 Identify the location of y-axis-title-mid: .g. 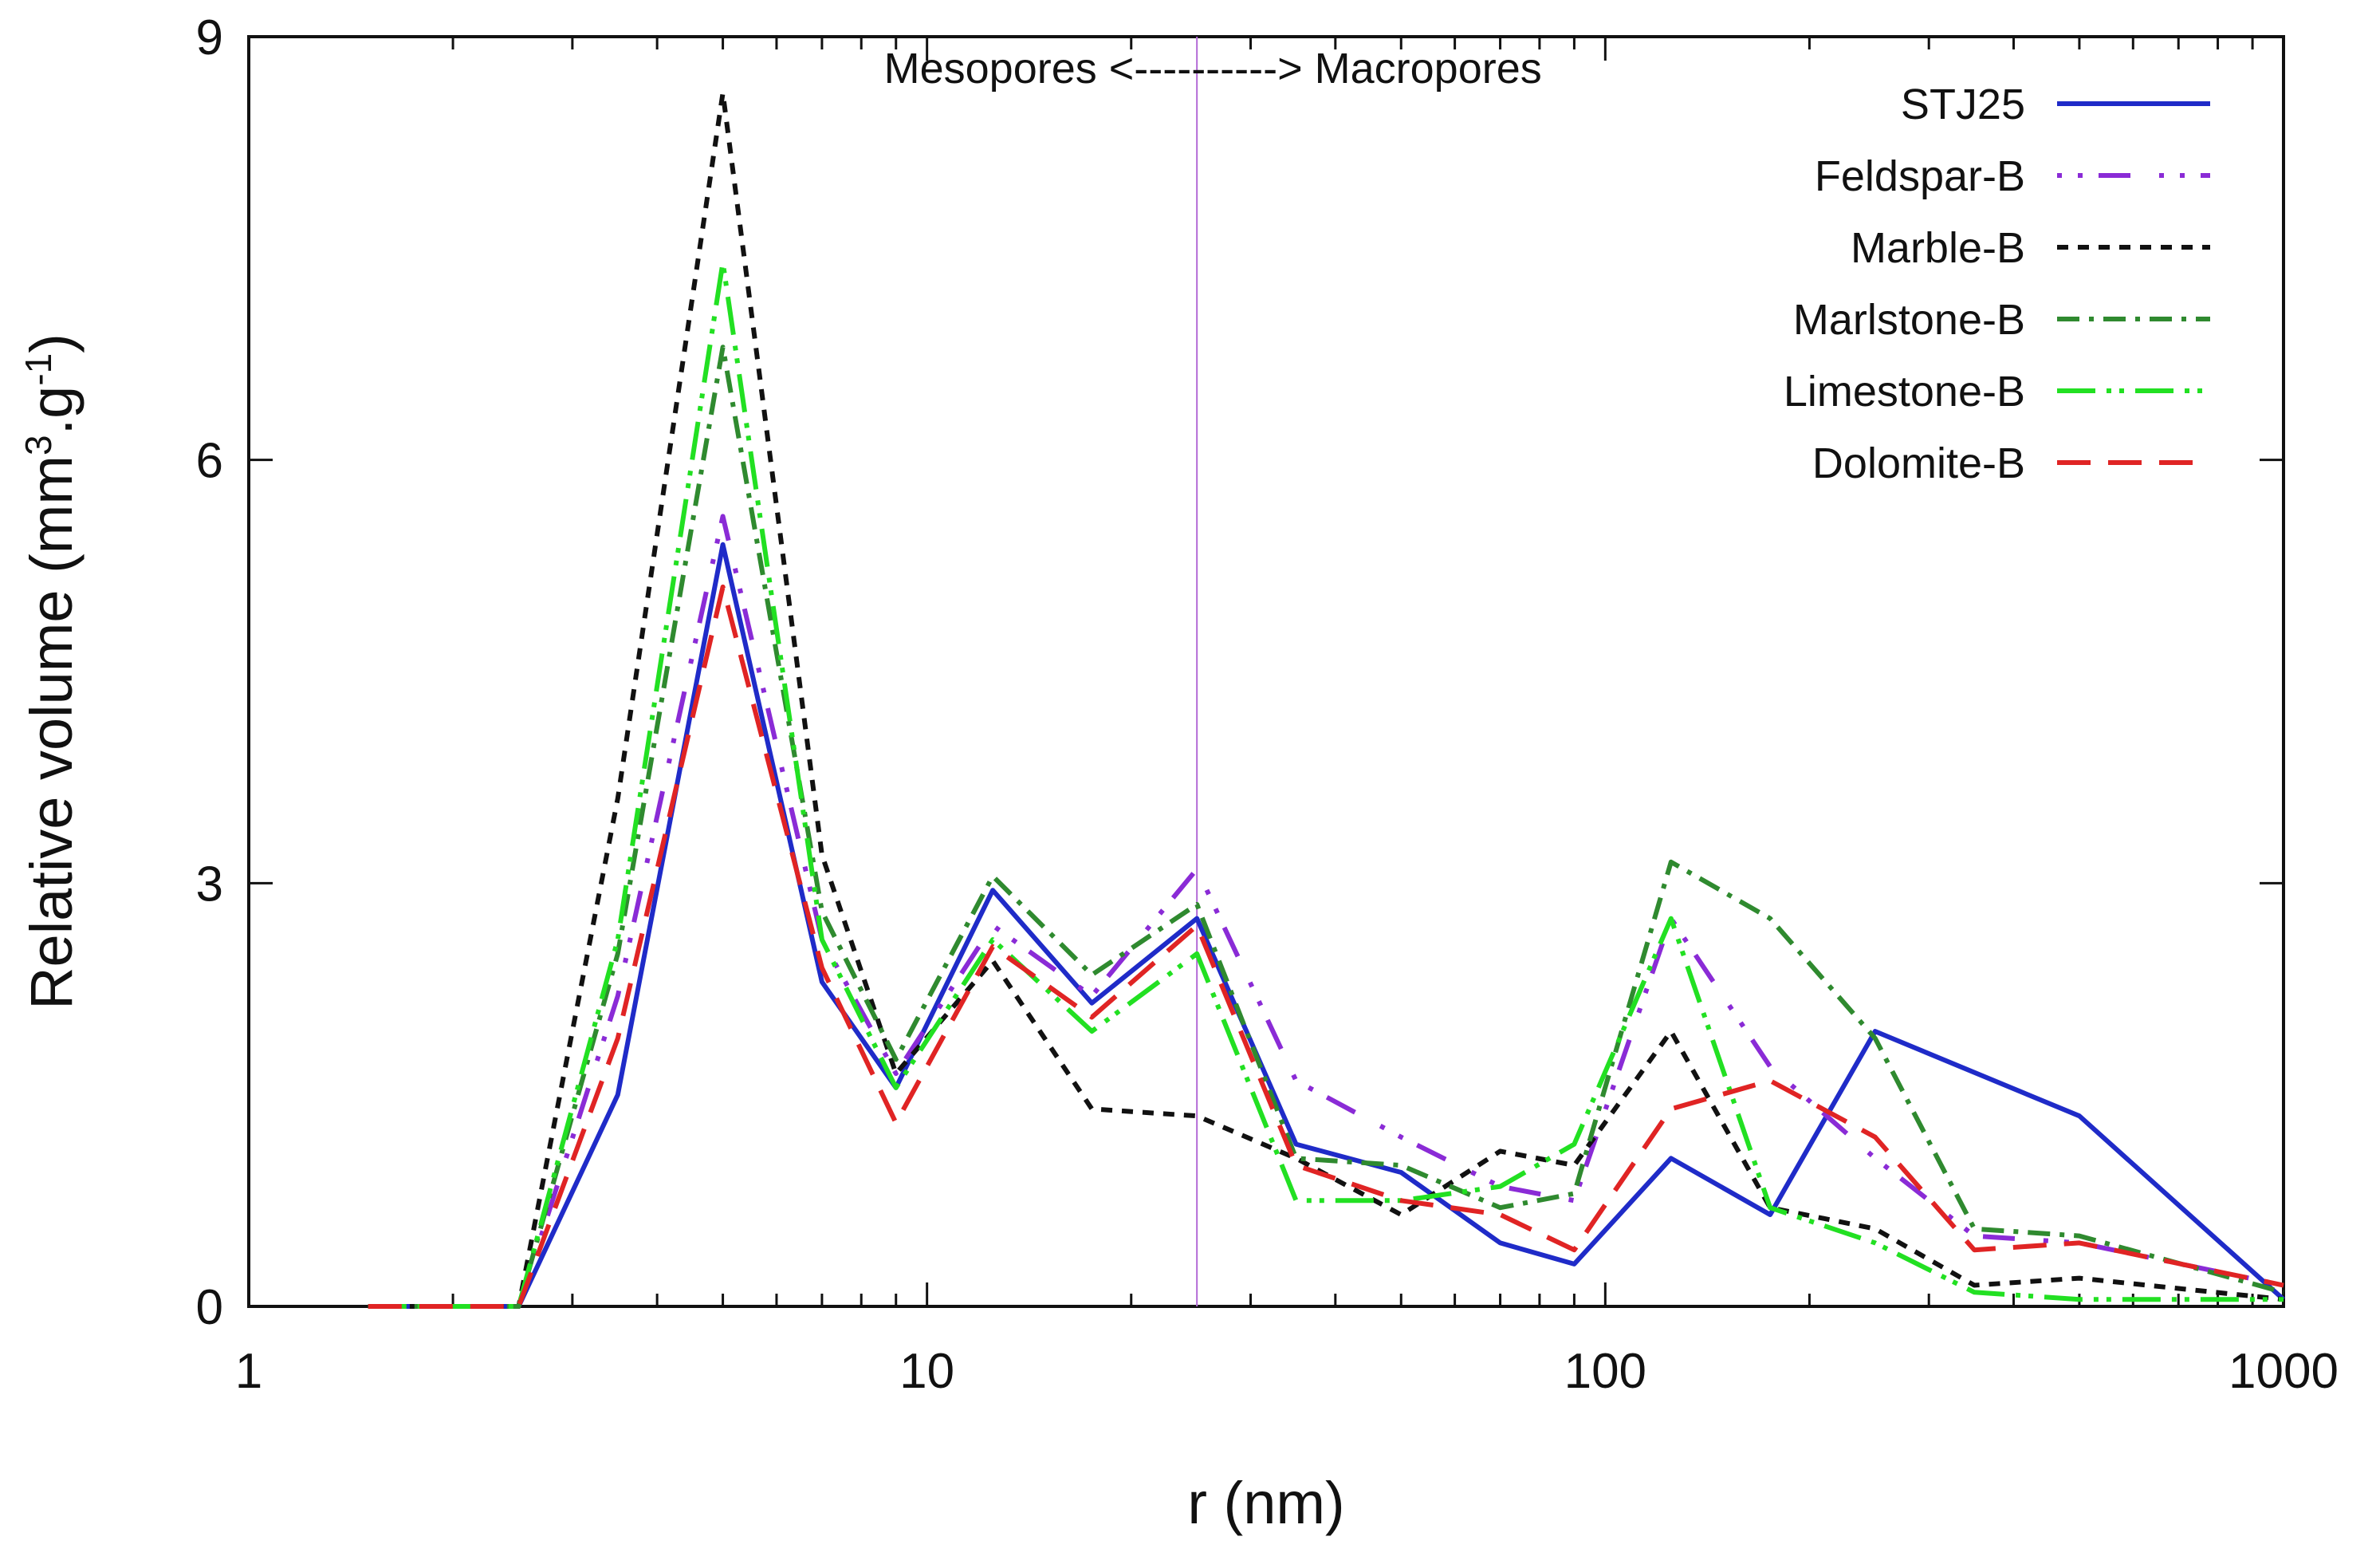
(51, 410).